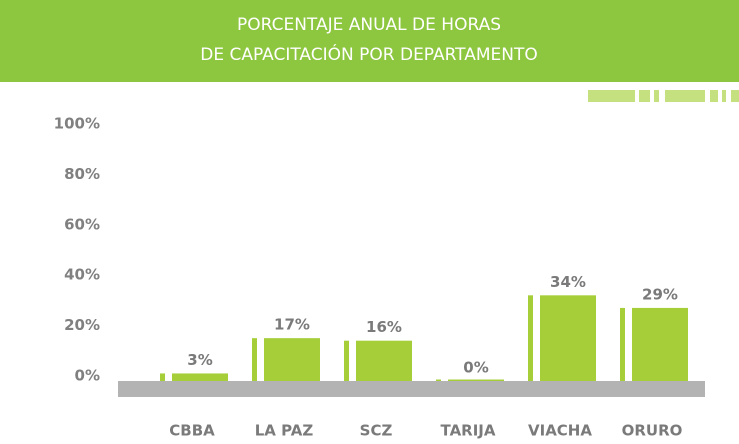 This screenshot has height=444, width=739. What do you see at coordinates (369, 54) in the screenshot?
I see `chart-title: DE CAPACITACIÓN POR DEPARTAMENTO` at bounding box center [369, 54].